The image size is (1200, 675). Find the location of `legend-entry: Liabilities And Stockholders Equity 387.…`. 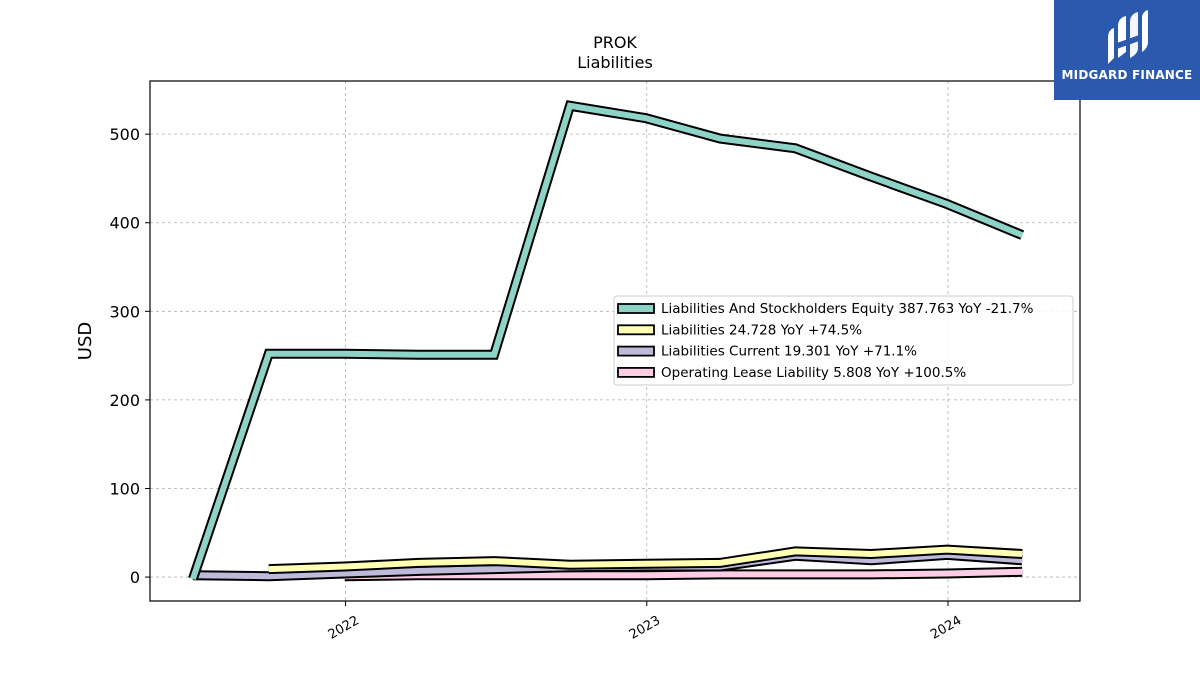

legend-entry: Liabilities And Stockholders Equity 387.… is located at coordinates (847, 309).